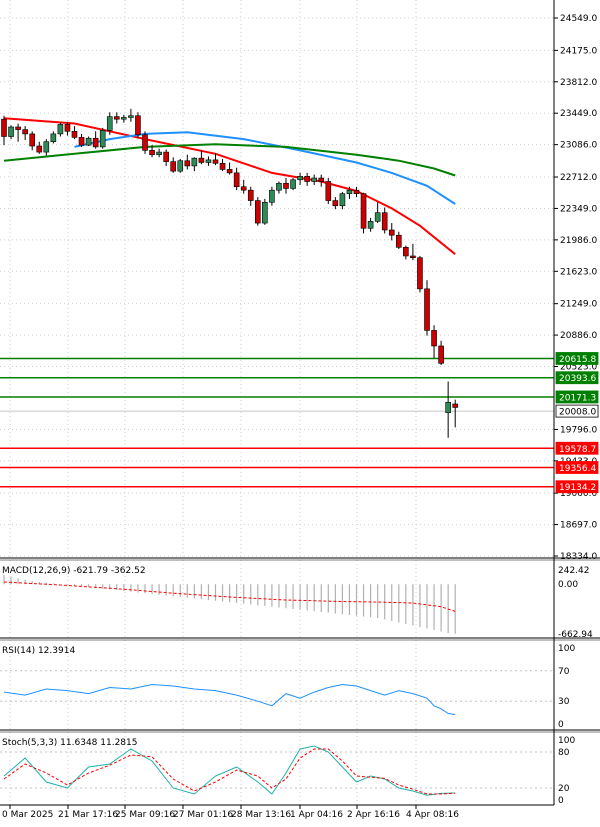  Describe the element at coordinates (568, 585) in the screenshot. I see `macd-tick-label: 0.00` at that location.